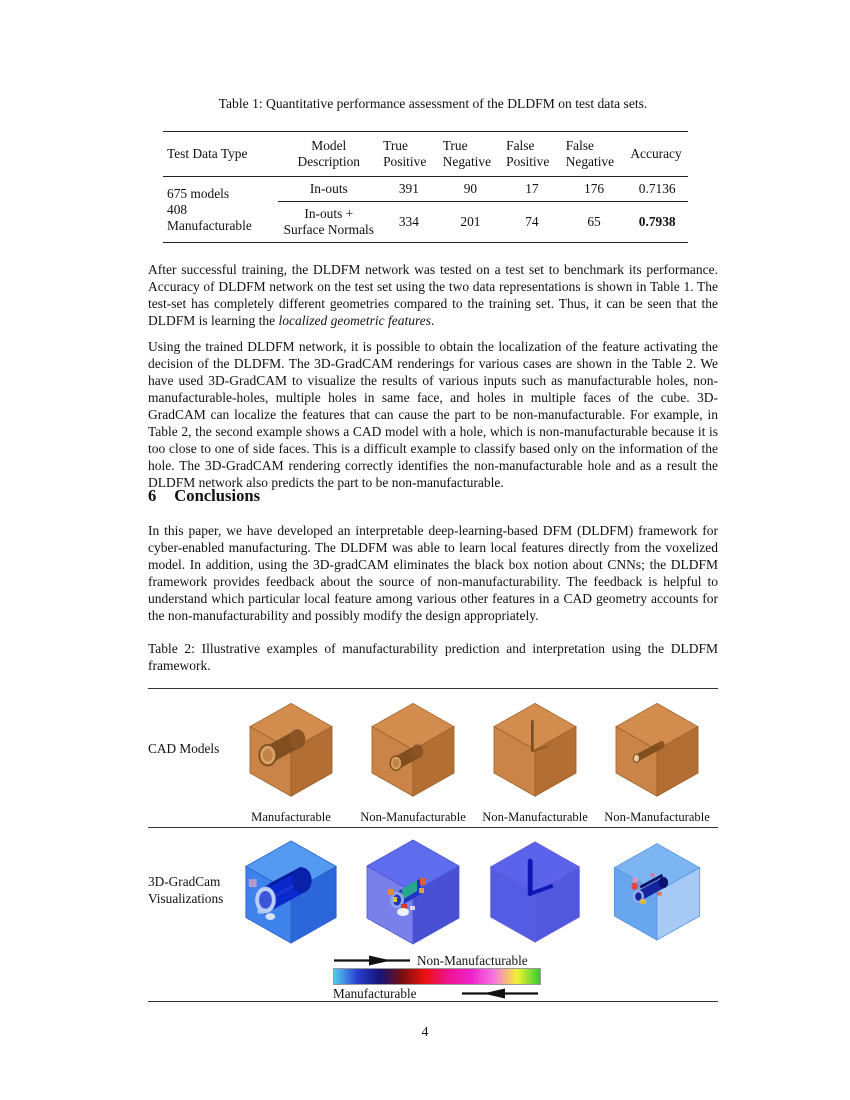 This screenshot has height=1100, width=850. Describe the element at coordinates (472, 960) in the screenshot. I see `colorbar-top-label: Non-Manufacturable` at that location.